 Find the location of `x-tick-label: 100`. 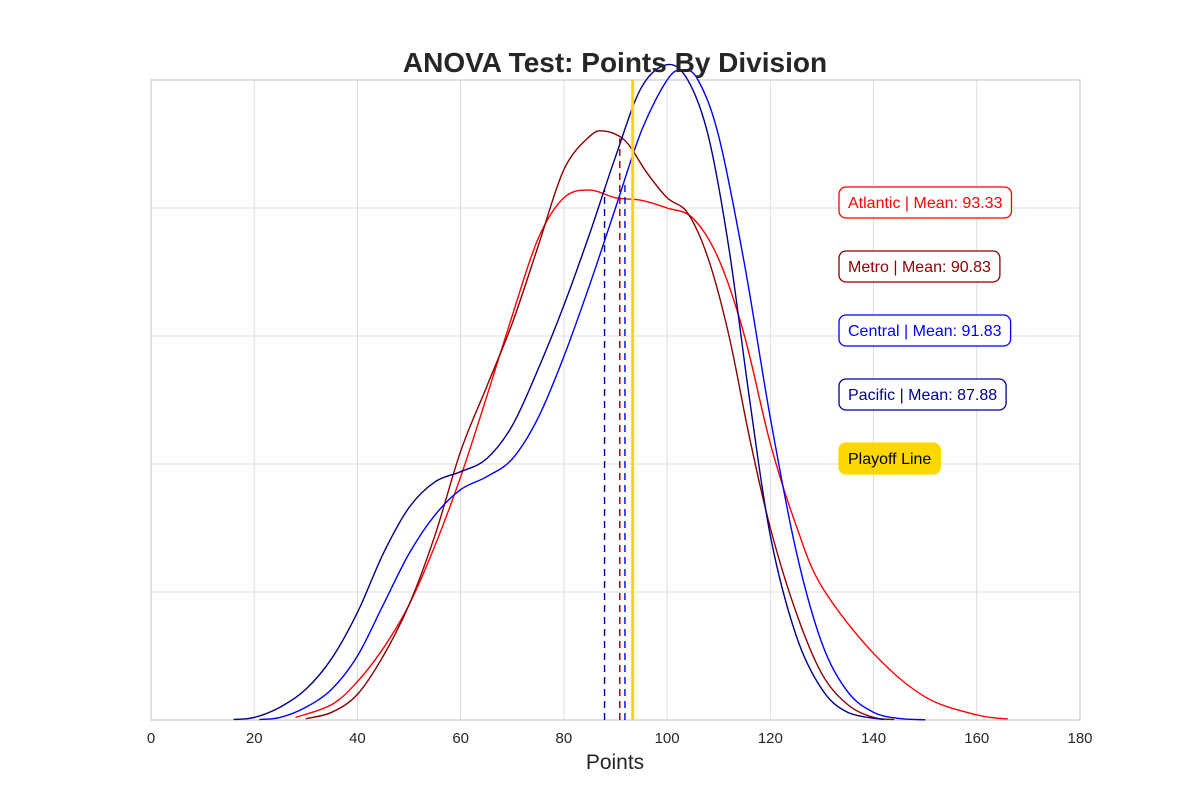

x-tick-label: 100 is located at coordinates (667, 738).